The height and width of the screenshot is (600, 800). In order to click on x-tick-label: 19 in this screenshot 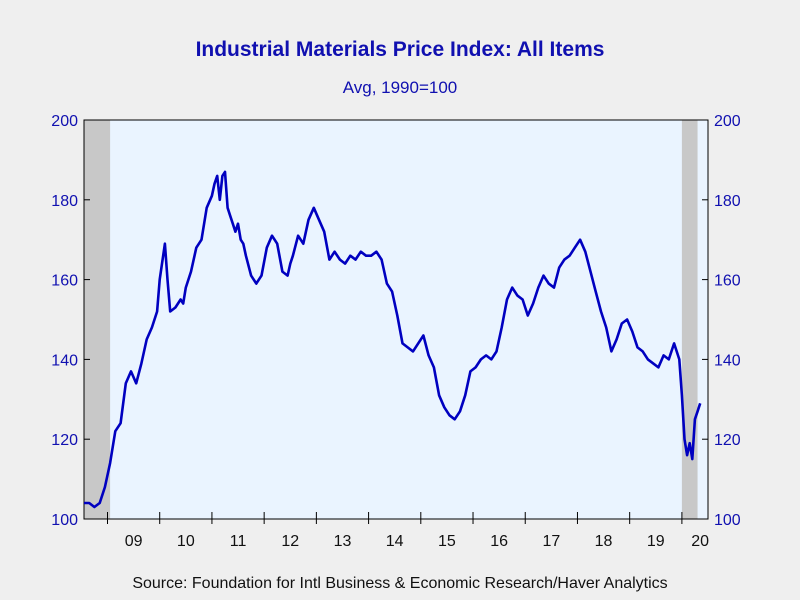, I will do `click(656, 541)`.